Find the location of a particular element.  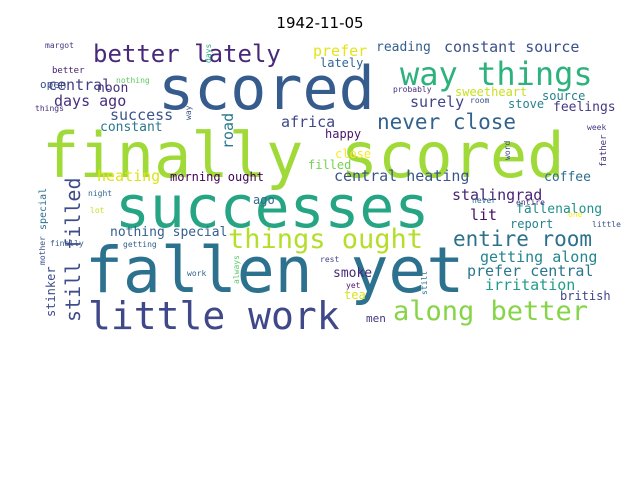

cloud-word-british: british is located at coordinates (585, 296).